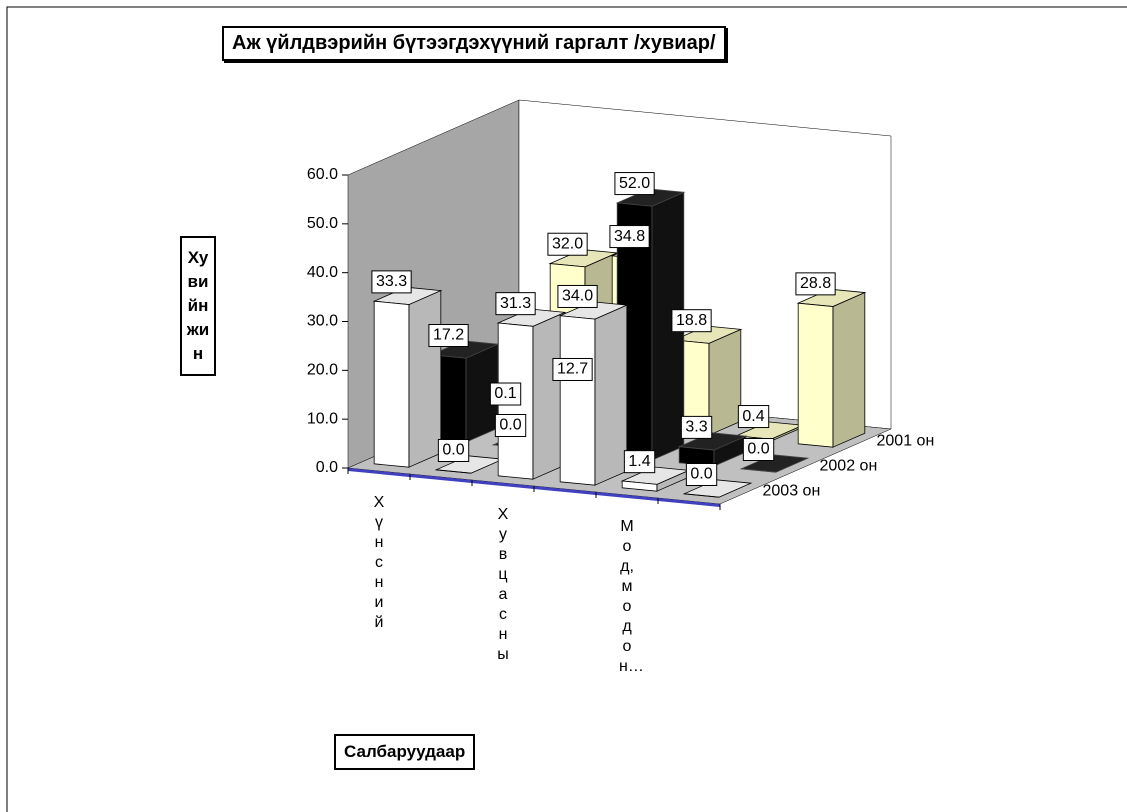 The height and width of the screenshot is (812, 1127). I want to click on value-label: 31.3, so click(515, 303).